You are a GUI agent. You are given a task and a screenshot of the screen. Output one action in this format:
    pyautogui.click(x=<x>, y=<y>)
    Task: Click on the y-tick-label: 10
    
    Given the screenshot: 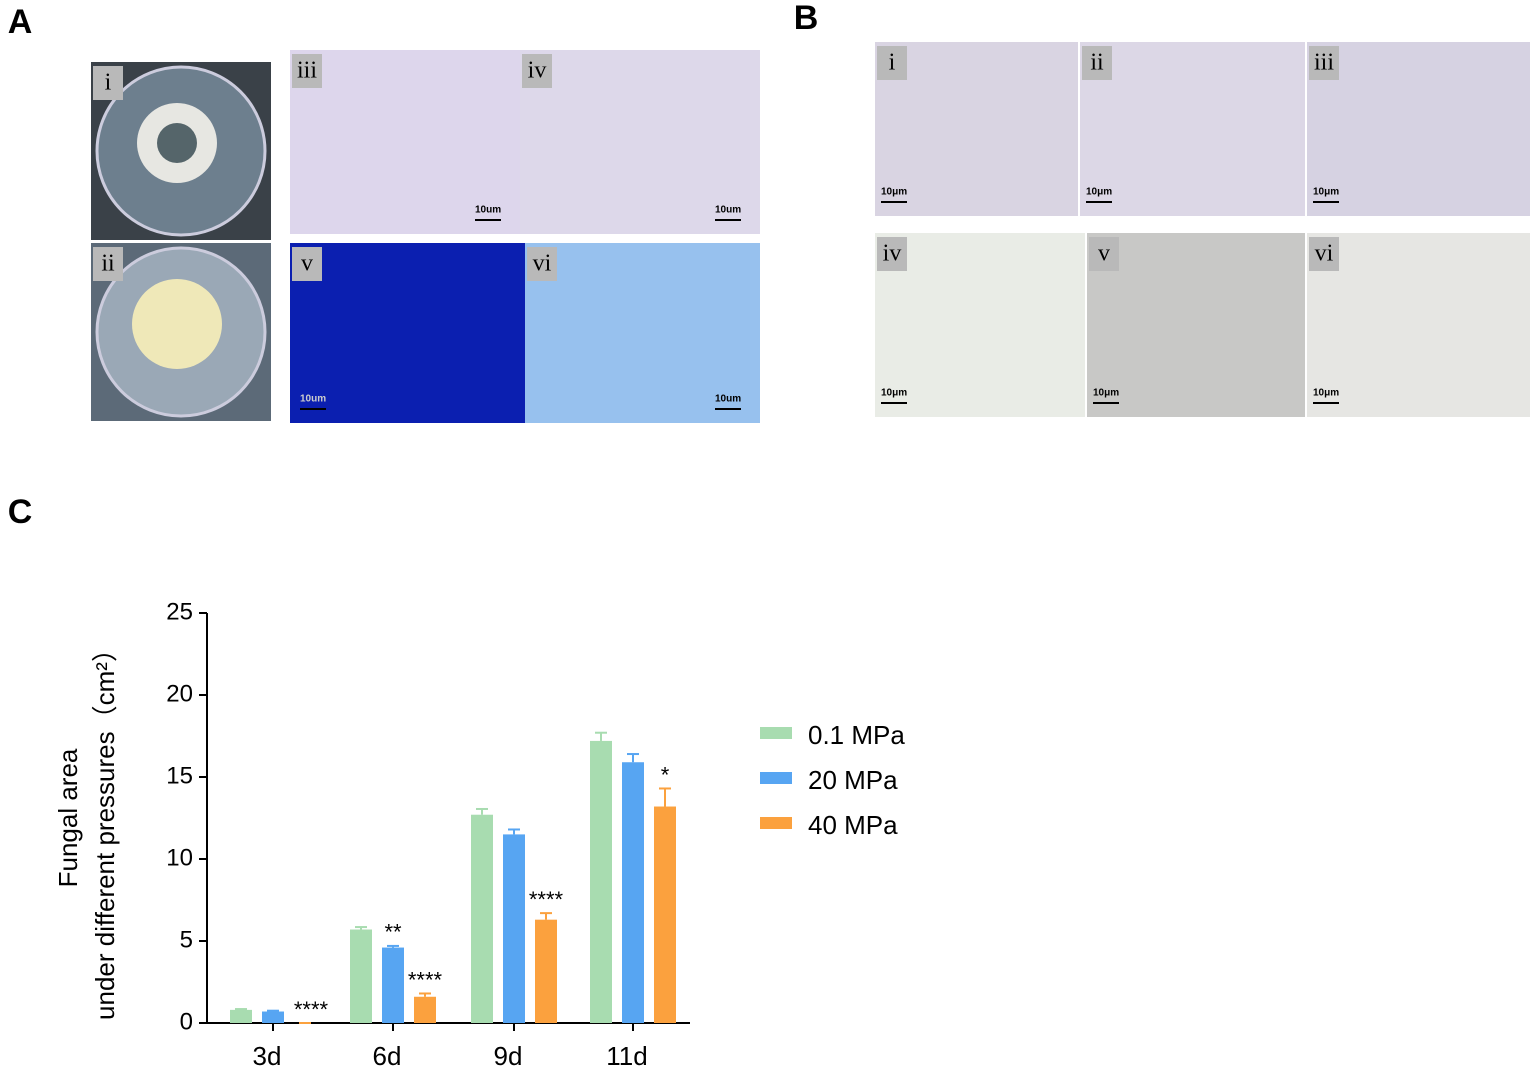 What is the action you would take?
    pyautogui.click(x=179, y=857)
    